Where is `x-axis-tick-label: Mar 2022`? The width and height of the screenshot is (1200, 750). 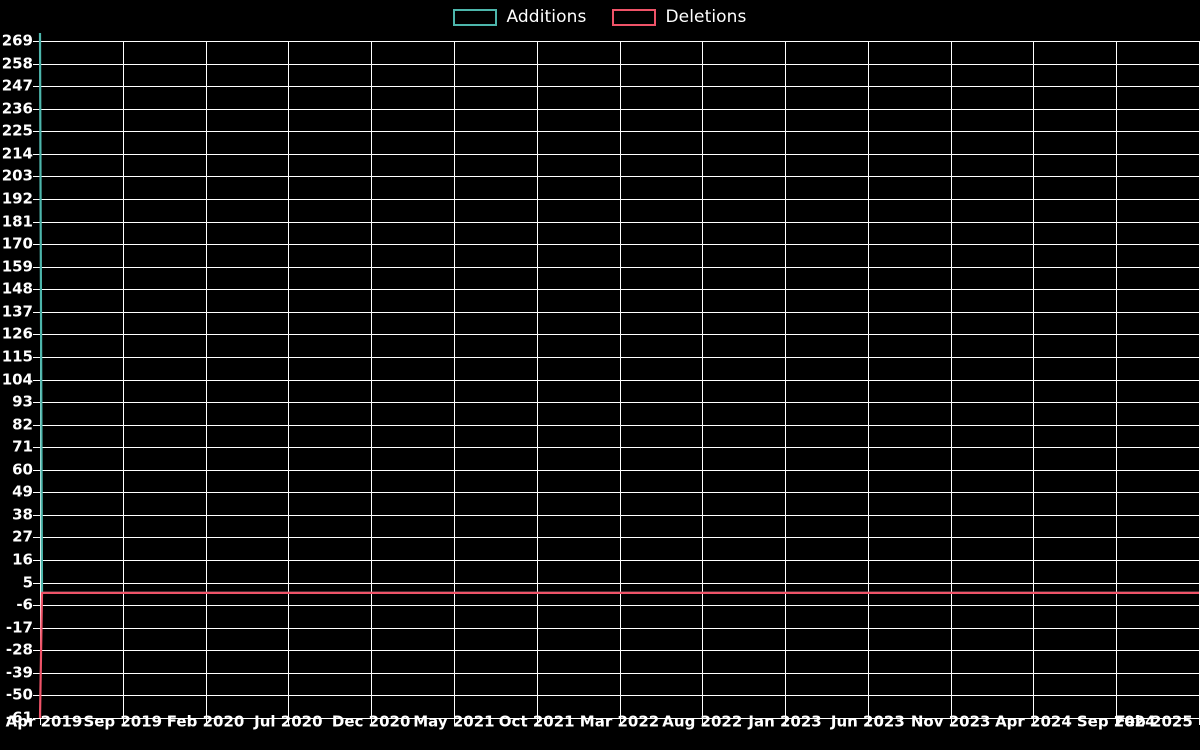 x-axis-tick-label: Mar 2022 is located at coordinates (619, 721).